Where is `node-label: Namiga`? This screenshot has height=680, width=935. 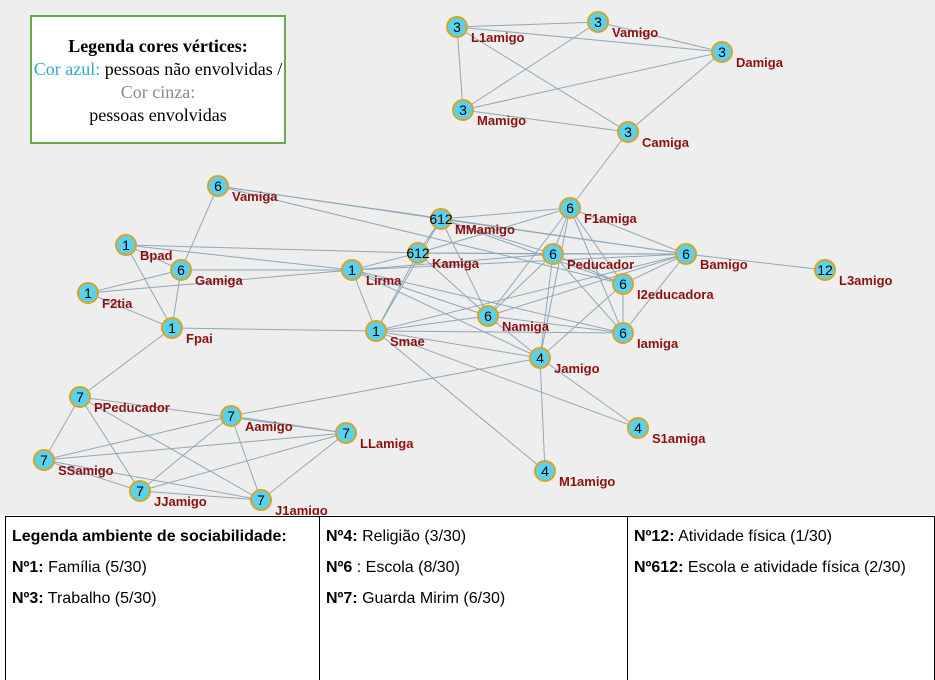 node-label: Namiga is located at coordinates (526, 326).